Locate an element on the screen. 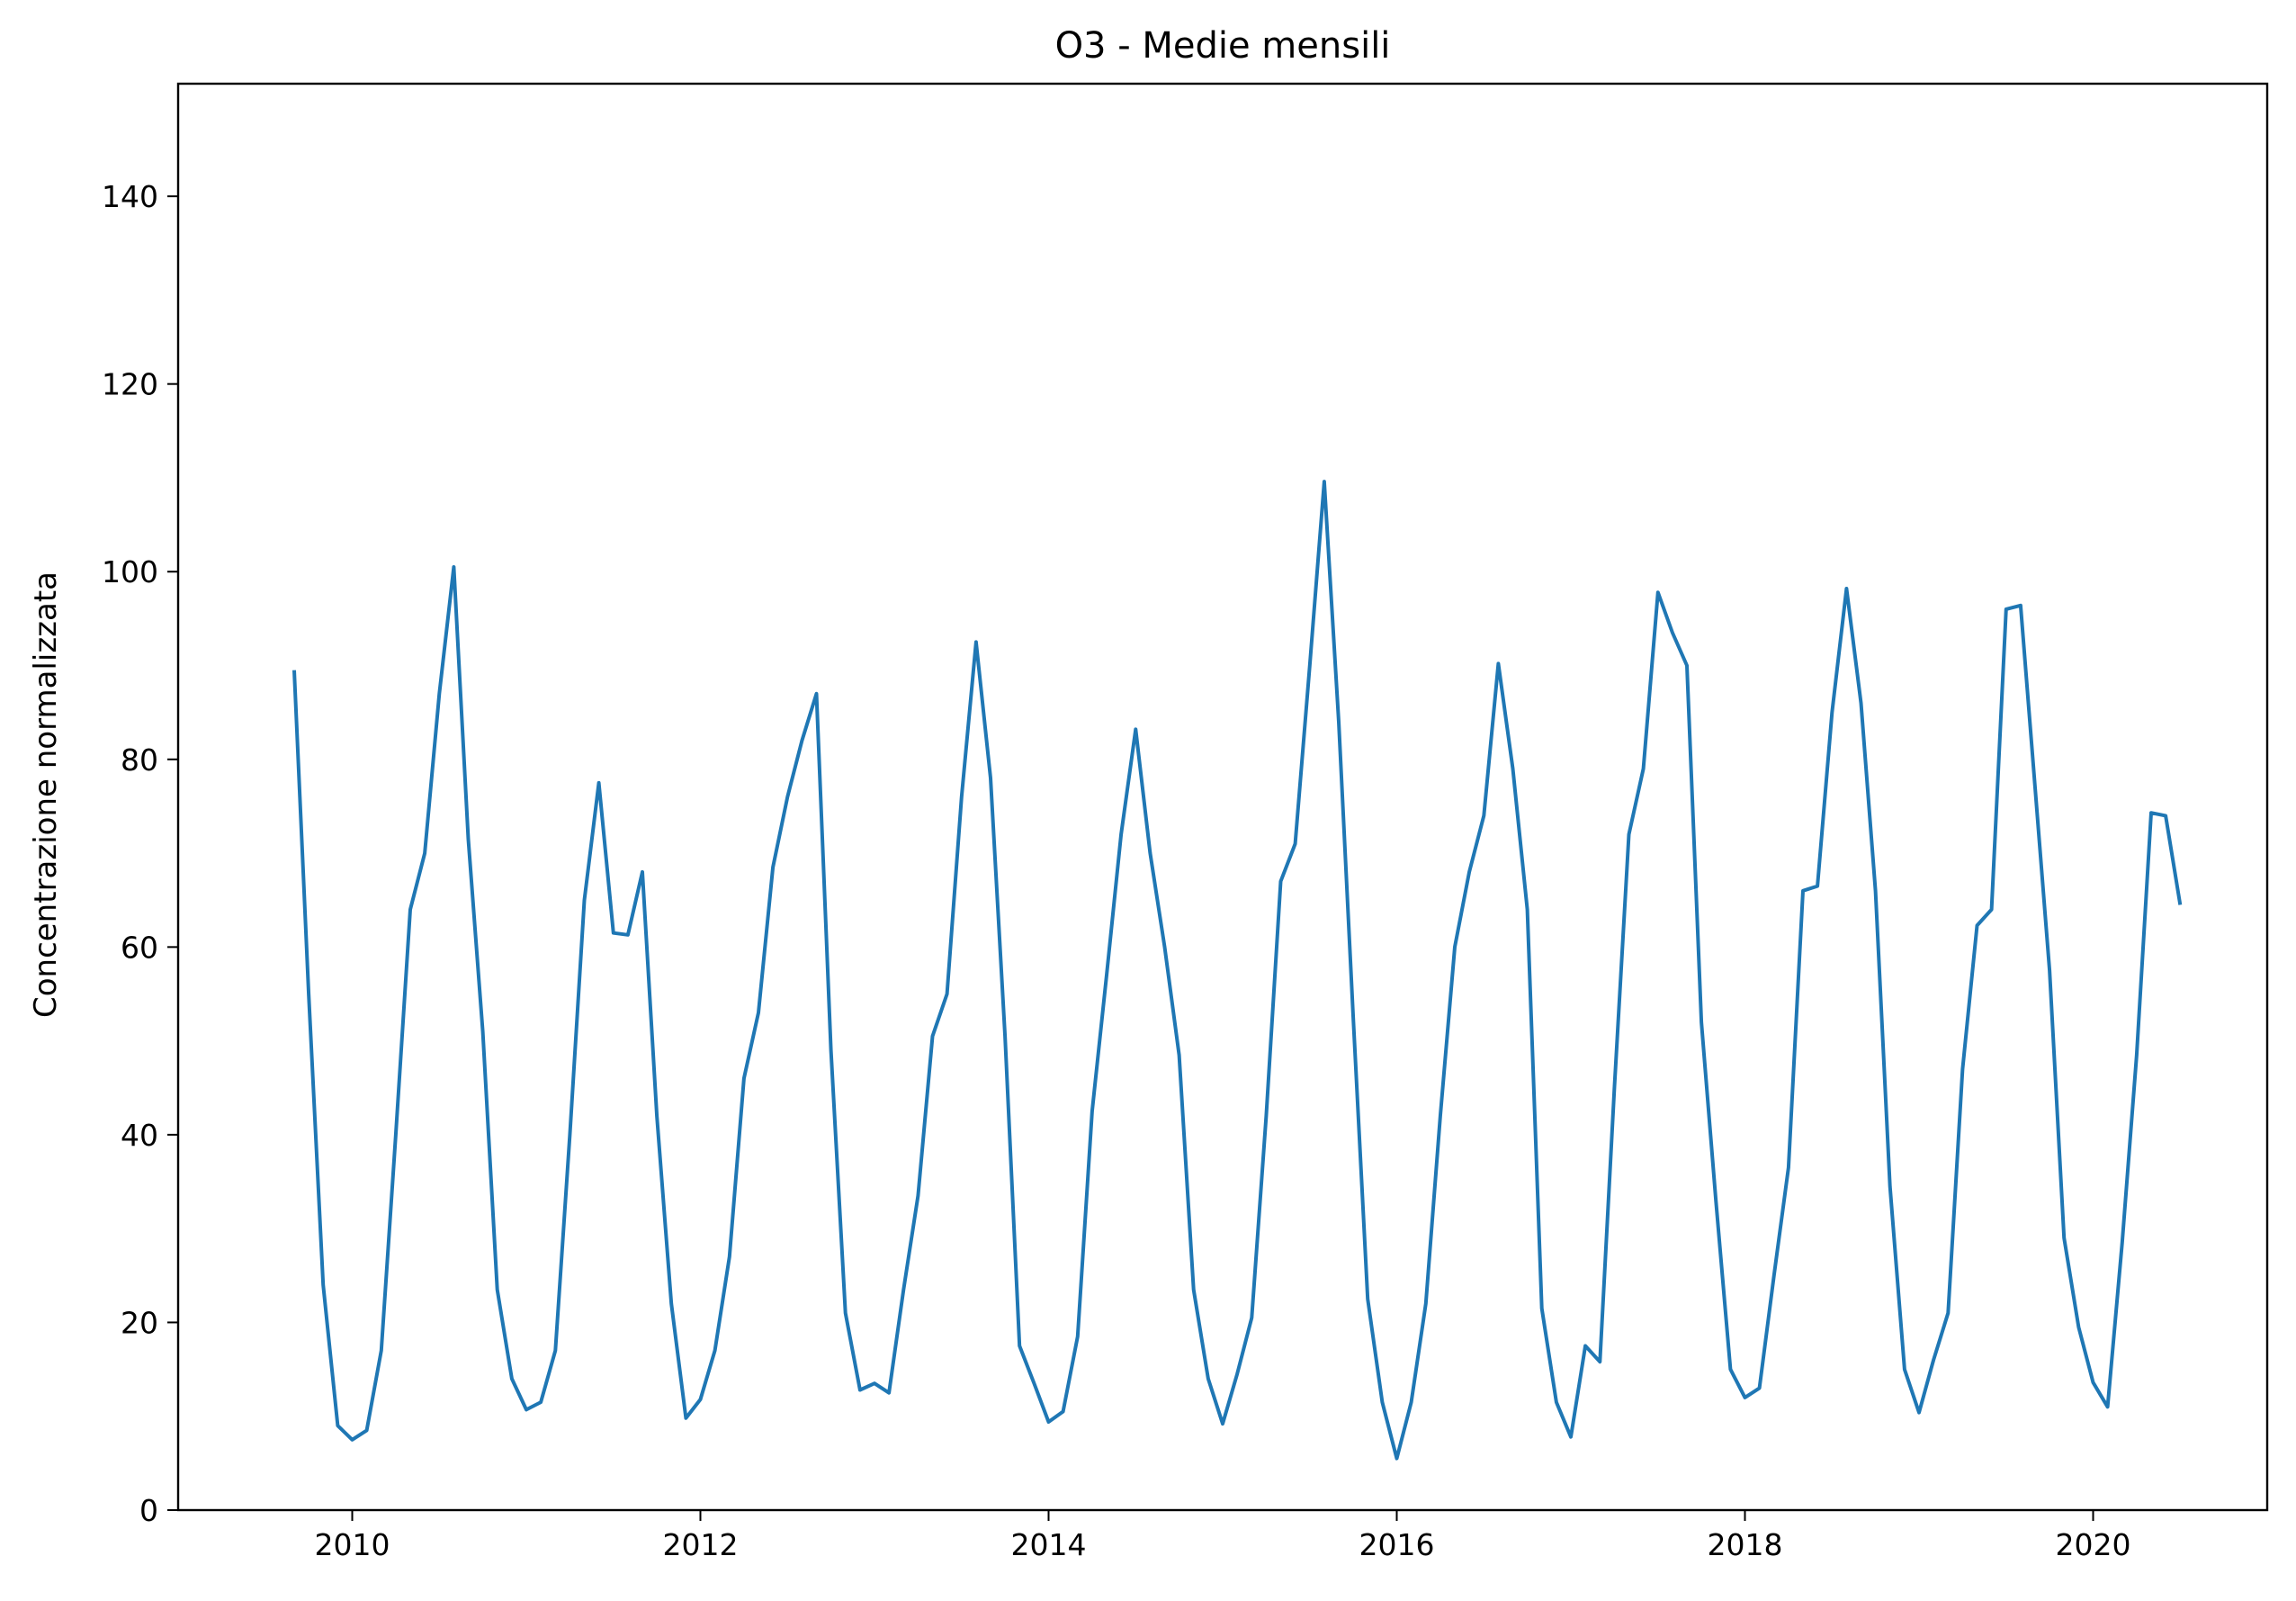 This screenshot has height=1601, width=2296. y-axis-label: Concentrazione normalizzata is located at coordinates (46, 795).